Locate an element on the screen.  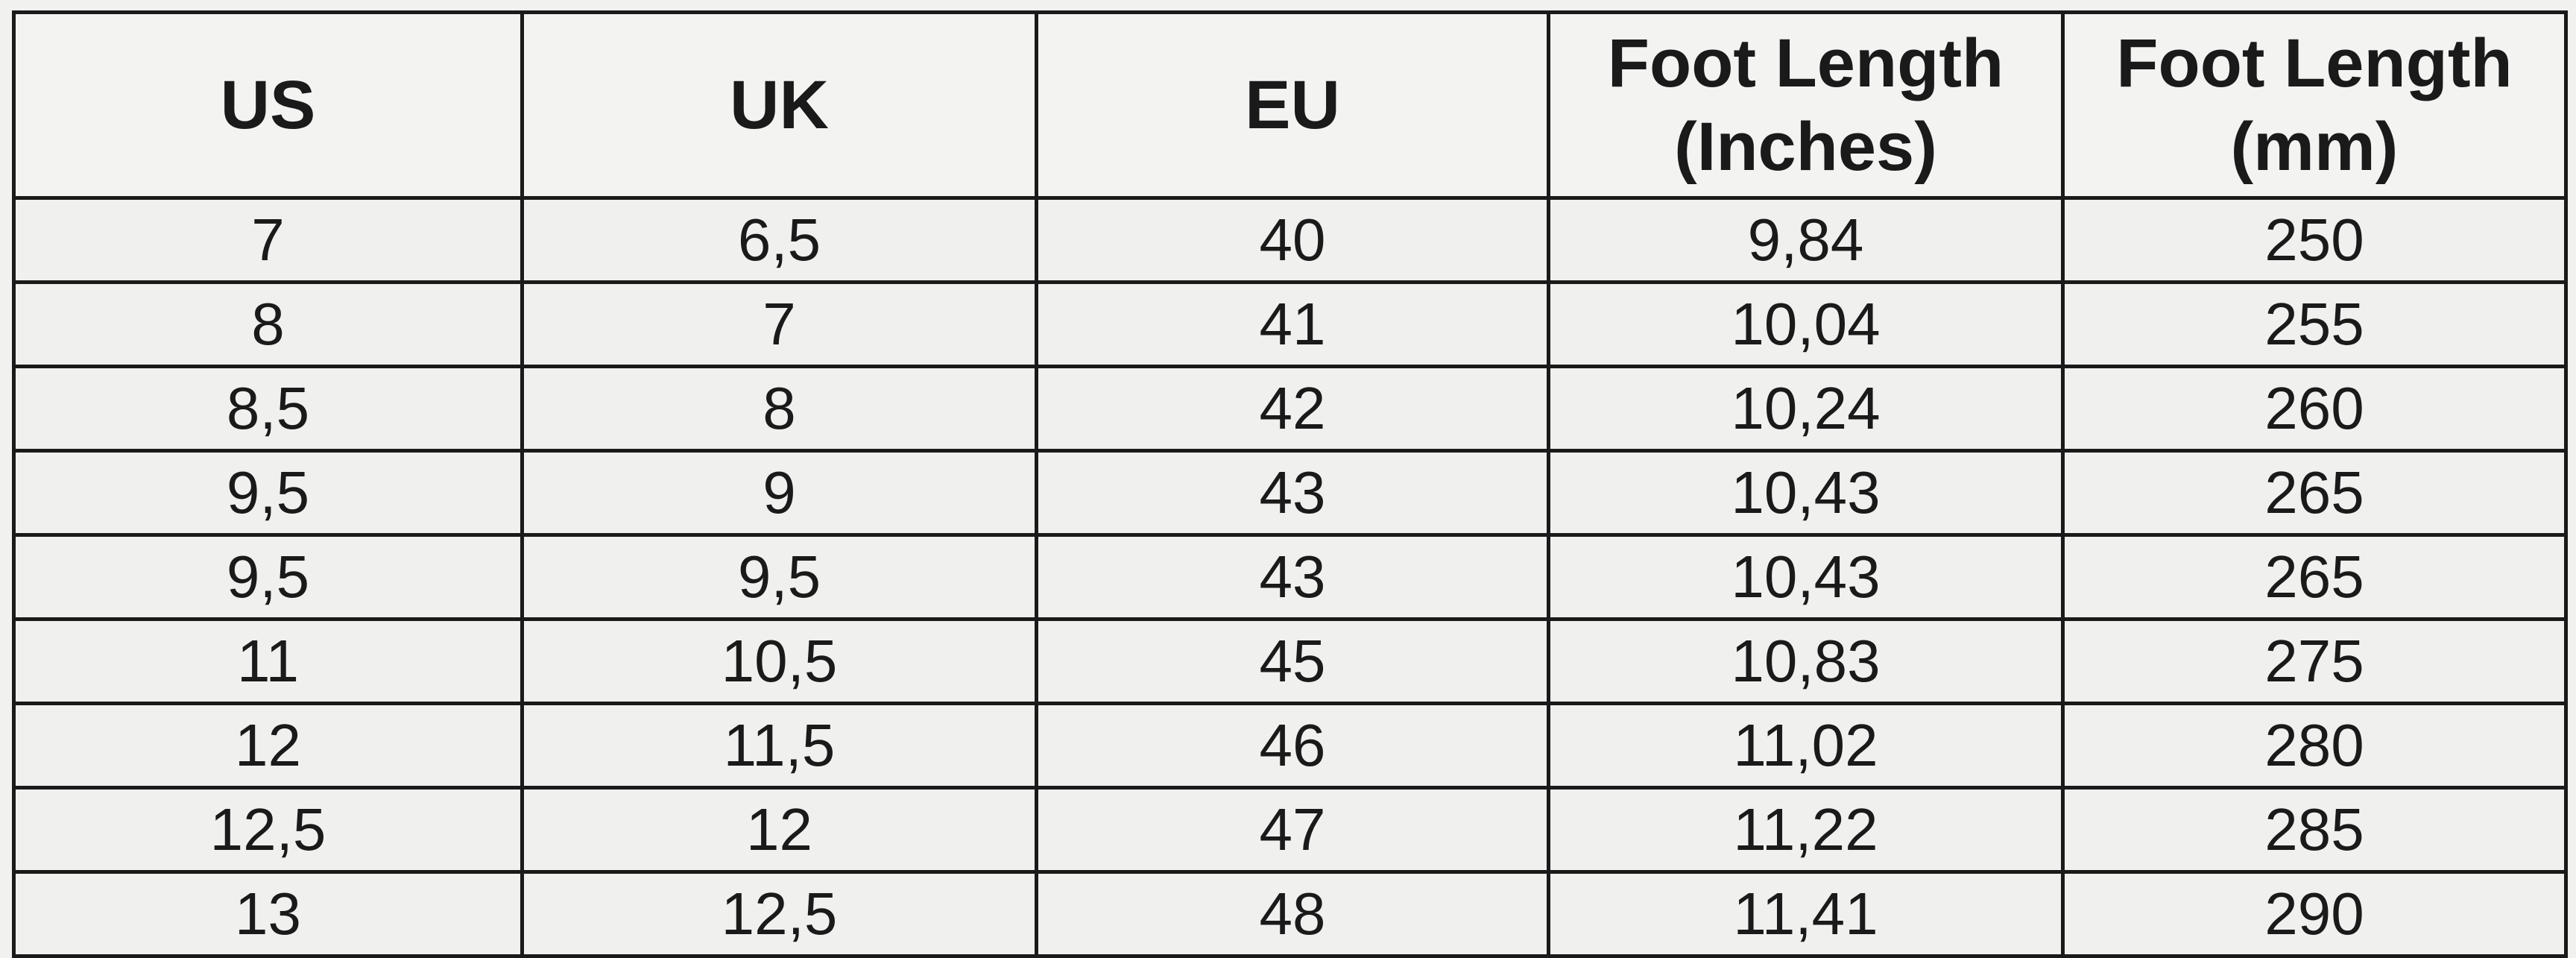
cell-foot-length-mm: 275 is located at coordinates (2314, 661).